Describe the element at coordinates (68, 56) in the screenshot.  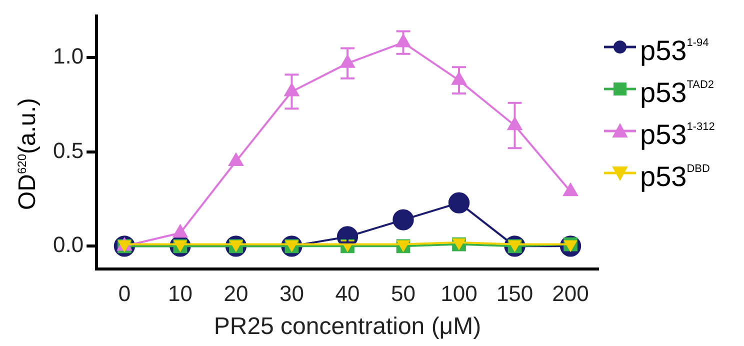
I see `y-tick-label: 1.0` at that location.